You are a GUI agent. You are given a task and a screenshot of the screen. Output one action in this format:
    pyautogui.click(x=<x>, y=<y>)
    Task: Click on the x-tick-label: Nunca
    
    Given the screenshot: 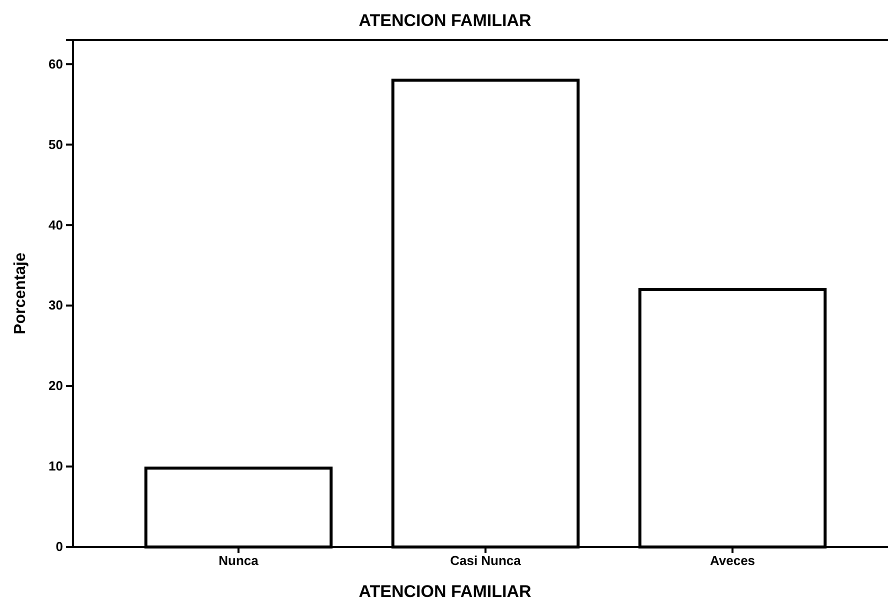 What is the action you would take?
    pyautogui.click(x=239, y=560)
    